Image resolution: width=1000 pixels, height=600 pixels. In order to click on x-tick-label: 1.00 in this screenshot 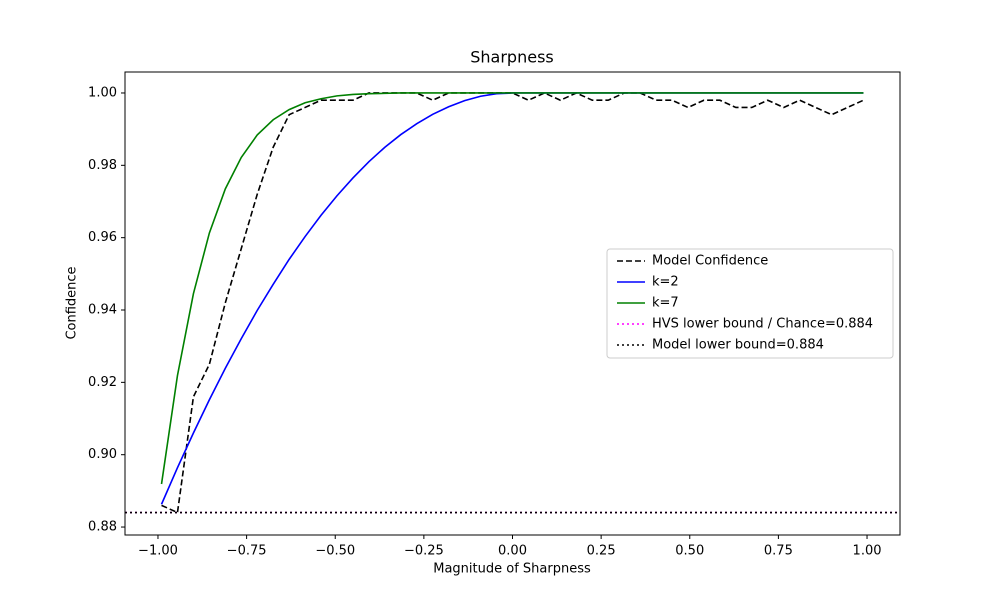, I will do `click(867, 551)`.